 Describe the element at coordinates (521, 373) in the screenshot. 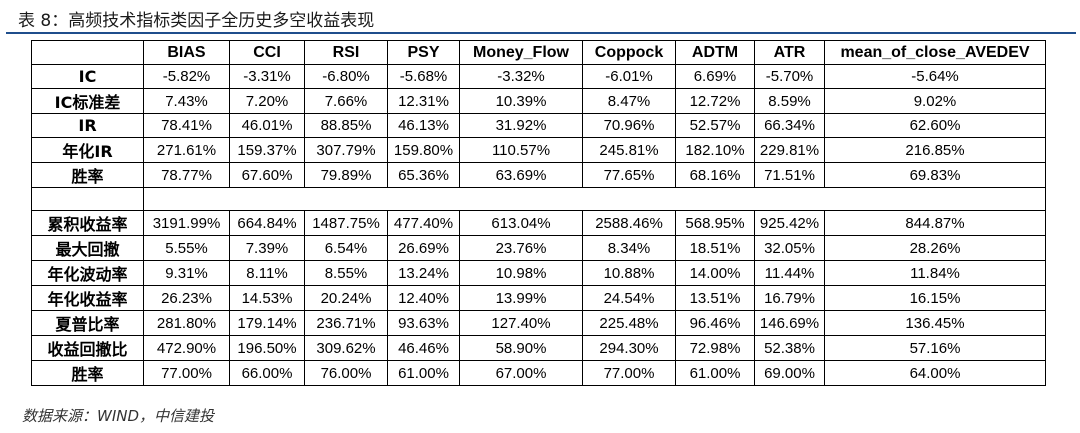

I see `value-cell: 67.00%` at that location.